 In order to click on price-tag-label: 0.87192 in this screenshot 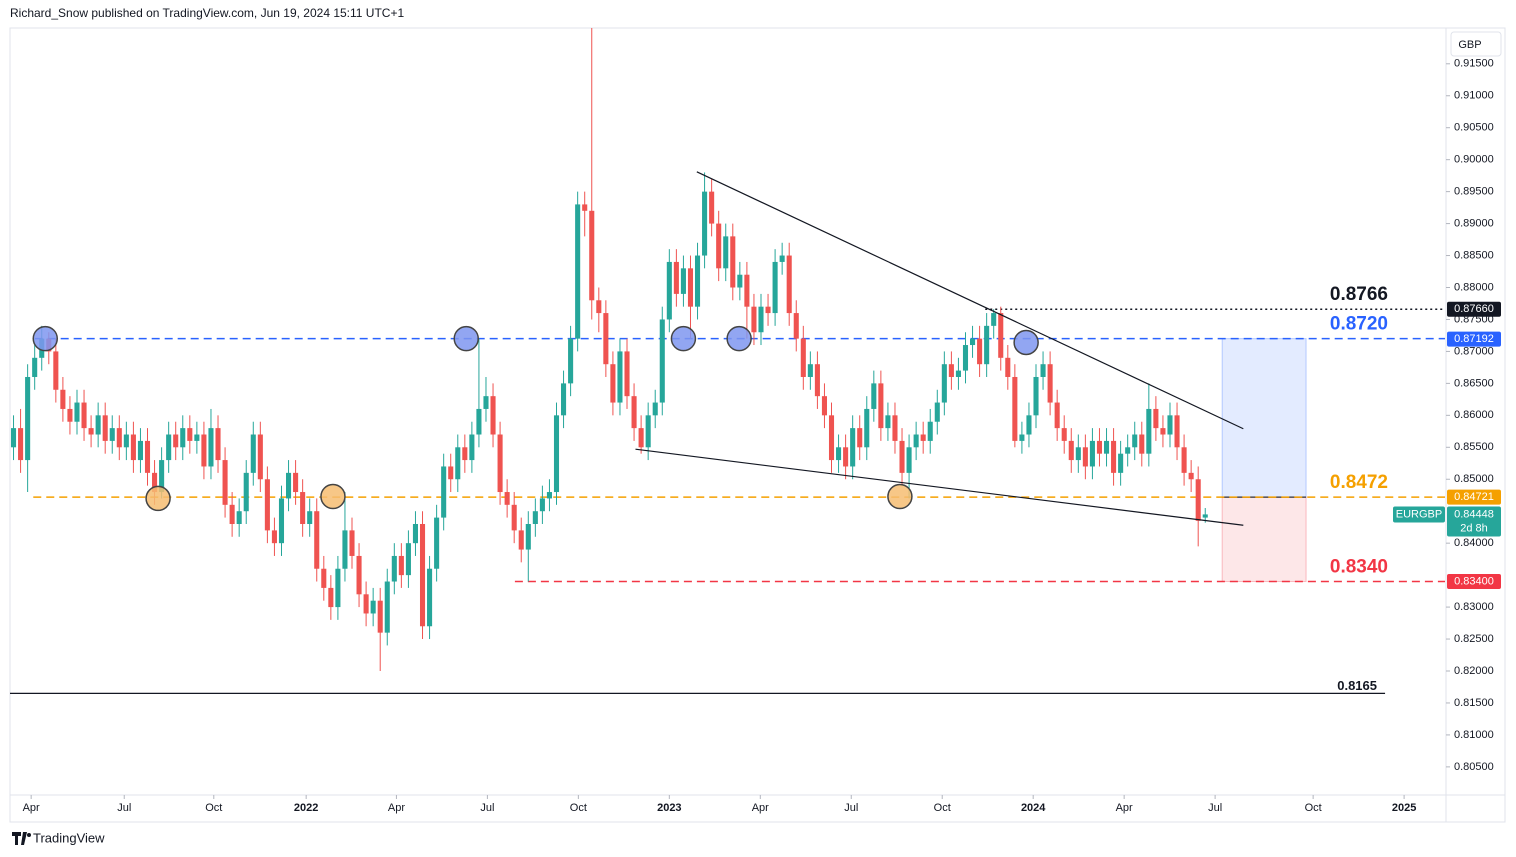, I will do `click(1474, 339)`.